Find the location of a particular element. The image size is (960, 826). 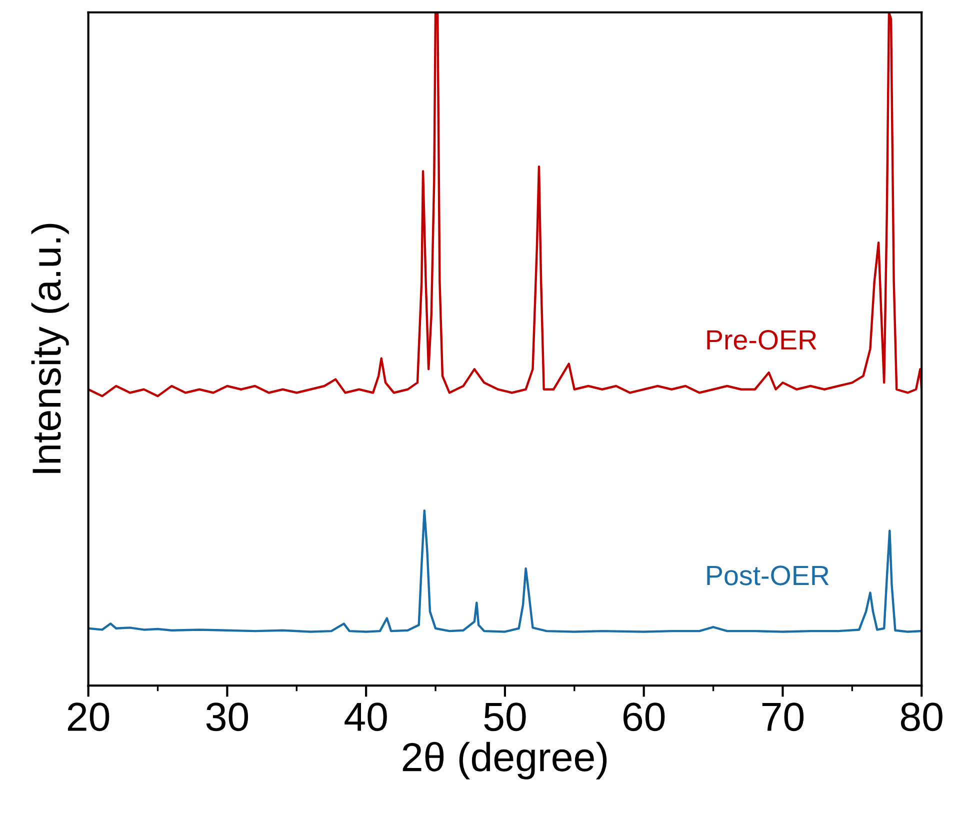

x-tick-label: 80 is located at coordinates (921, 717).